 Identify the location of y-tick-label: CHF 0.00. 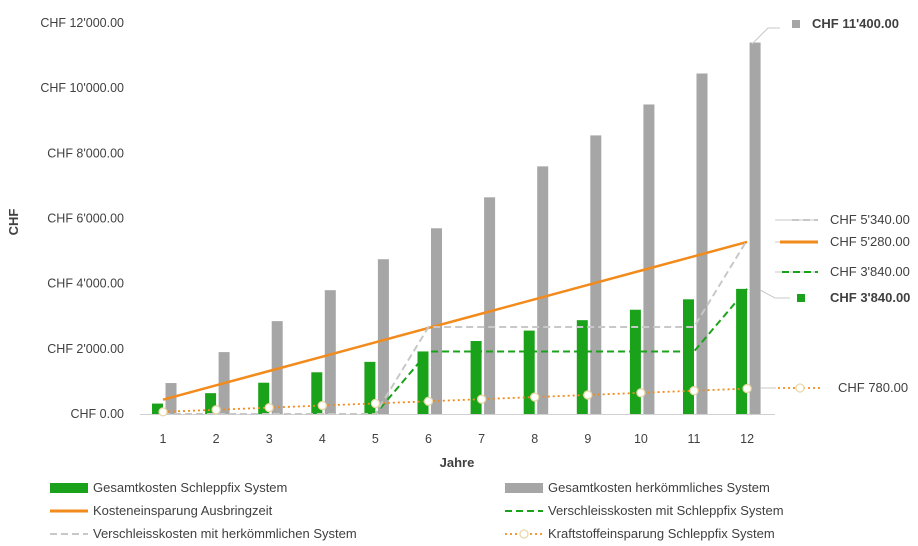
(98, 414).